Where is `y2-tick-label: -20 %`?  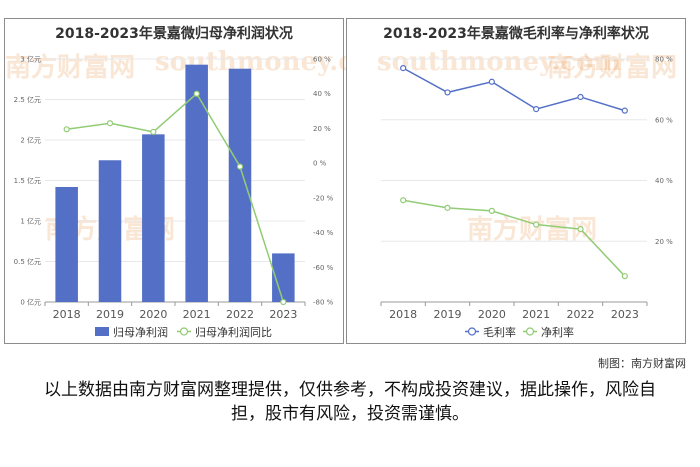
y2-tick-label: -20 % is located at coordinates (323, 198).